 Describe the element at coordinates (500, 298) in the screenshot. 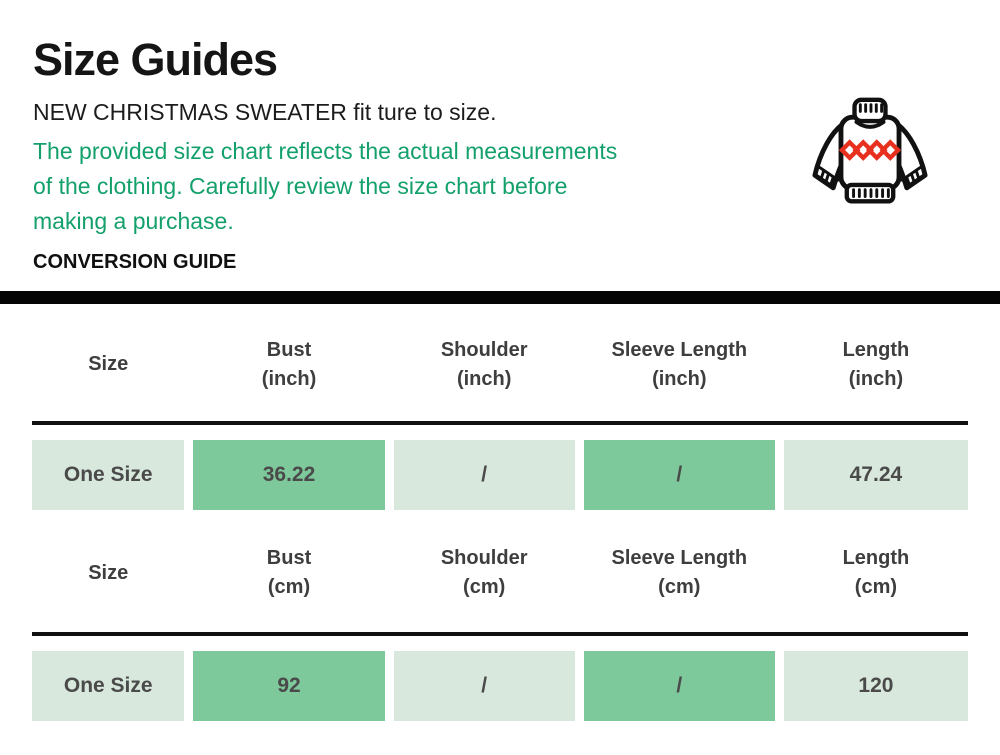

I see `section-divider-bar` at that location.